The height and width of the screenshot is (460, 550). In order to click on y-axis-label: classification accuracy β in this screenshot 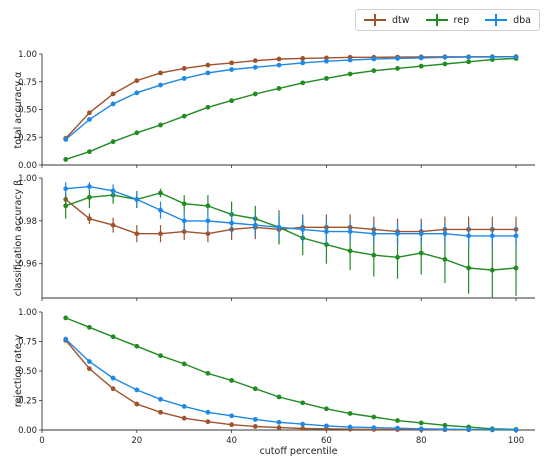, I will do `click(18, 238)`.